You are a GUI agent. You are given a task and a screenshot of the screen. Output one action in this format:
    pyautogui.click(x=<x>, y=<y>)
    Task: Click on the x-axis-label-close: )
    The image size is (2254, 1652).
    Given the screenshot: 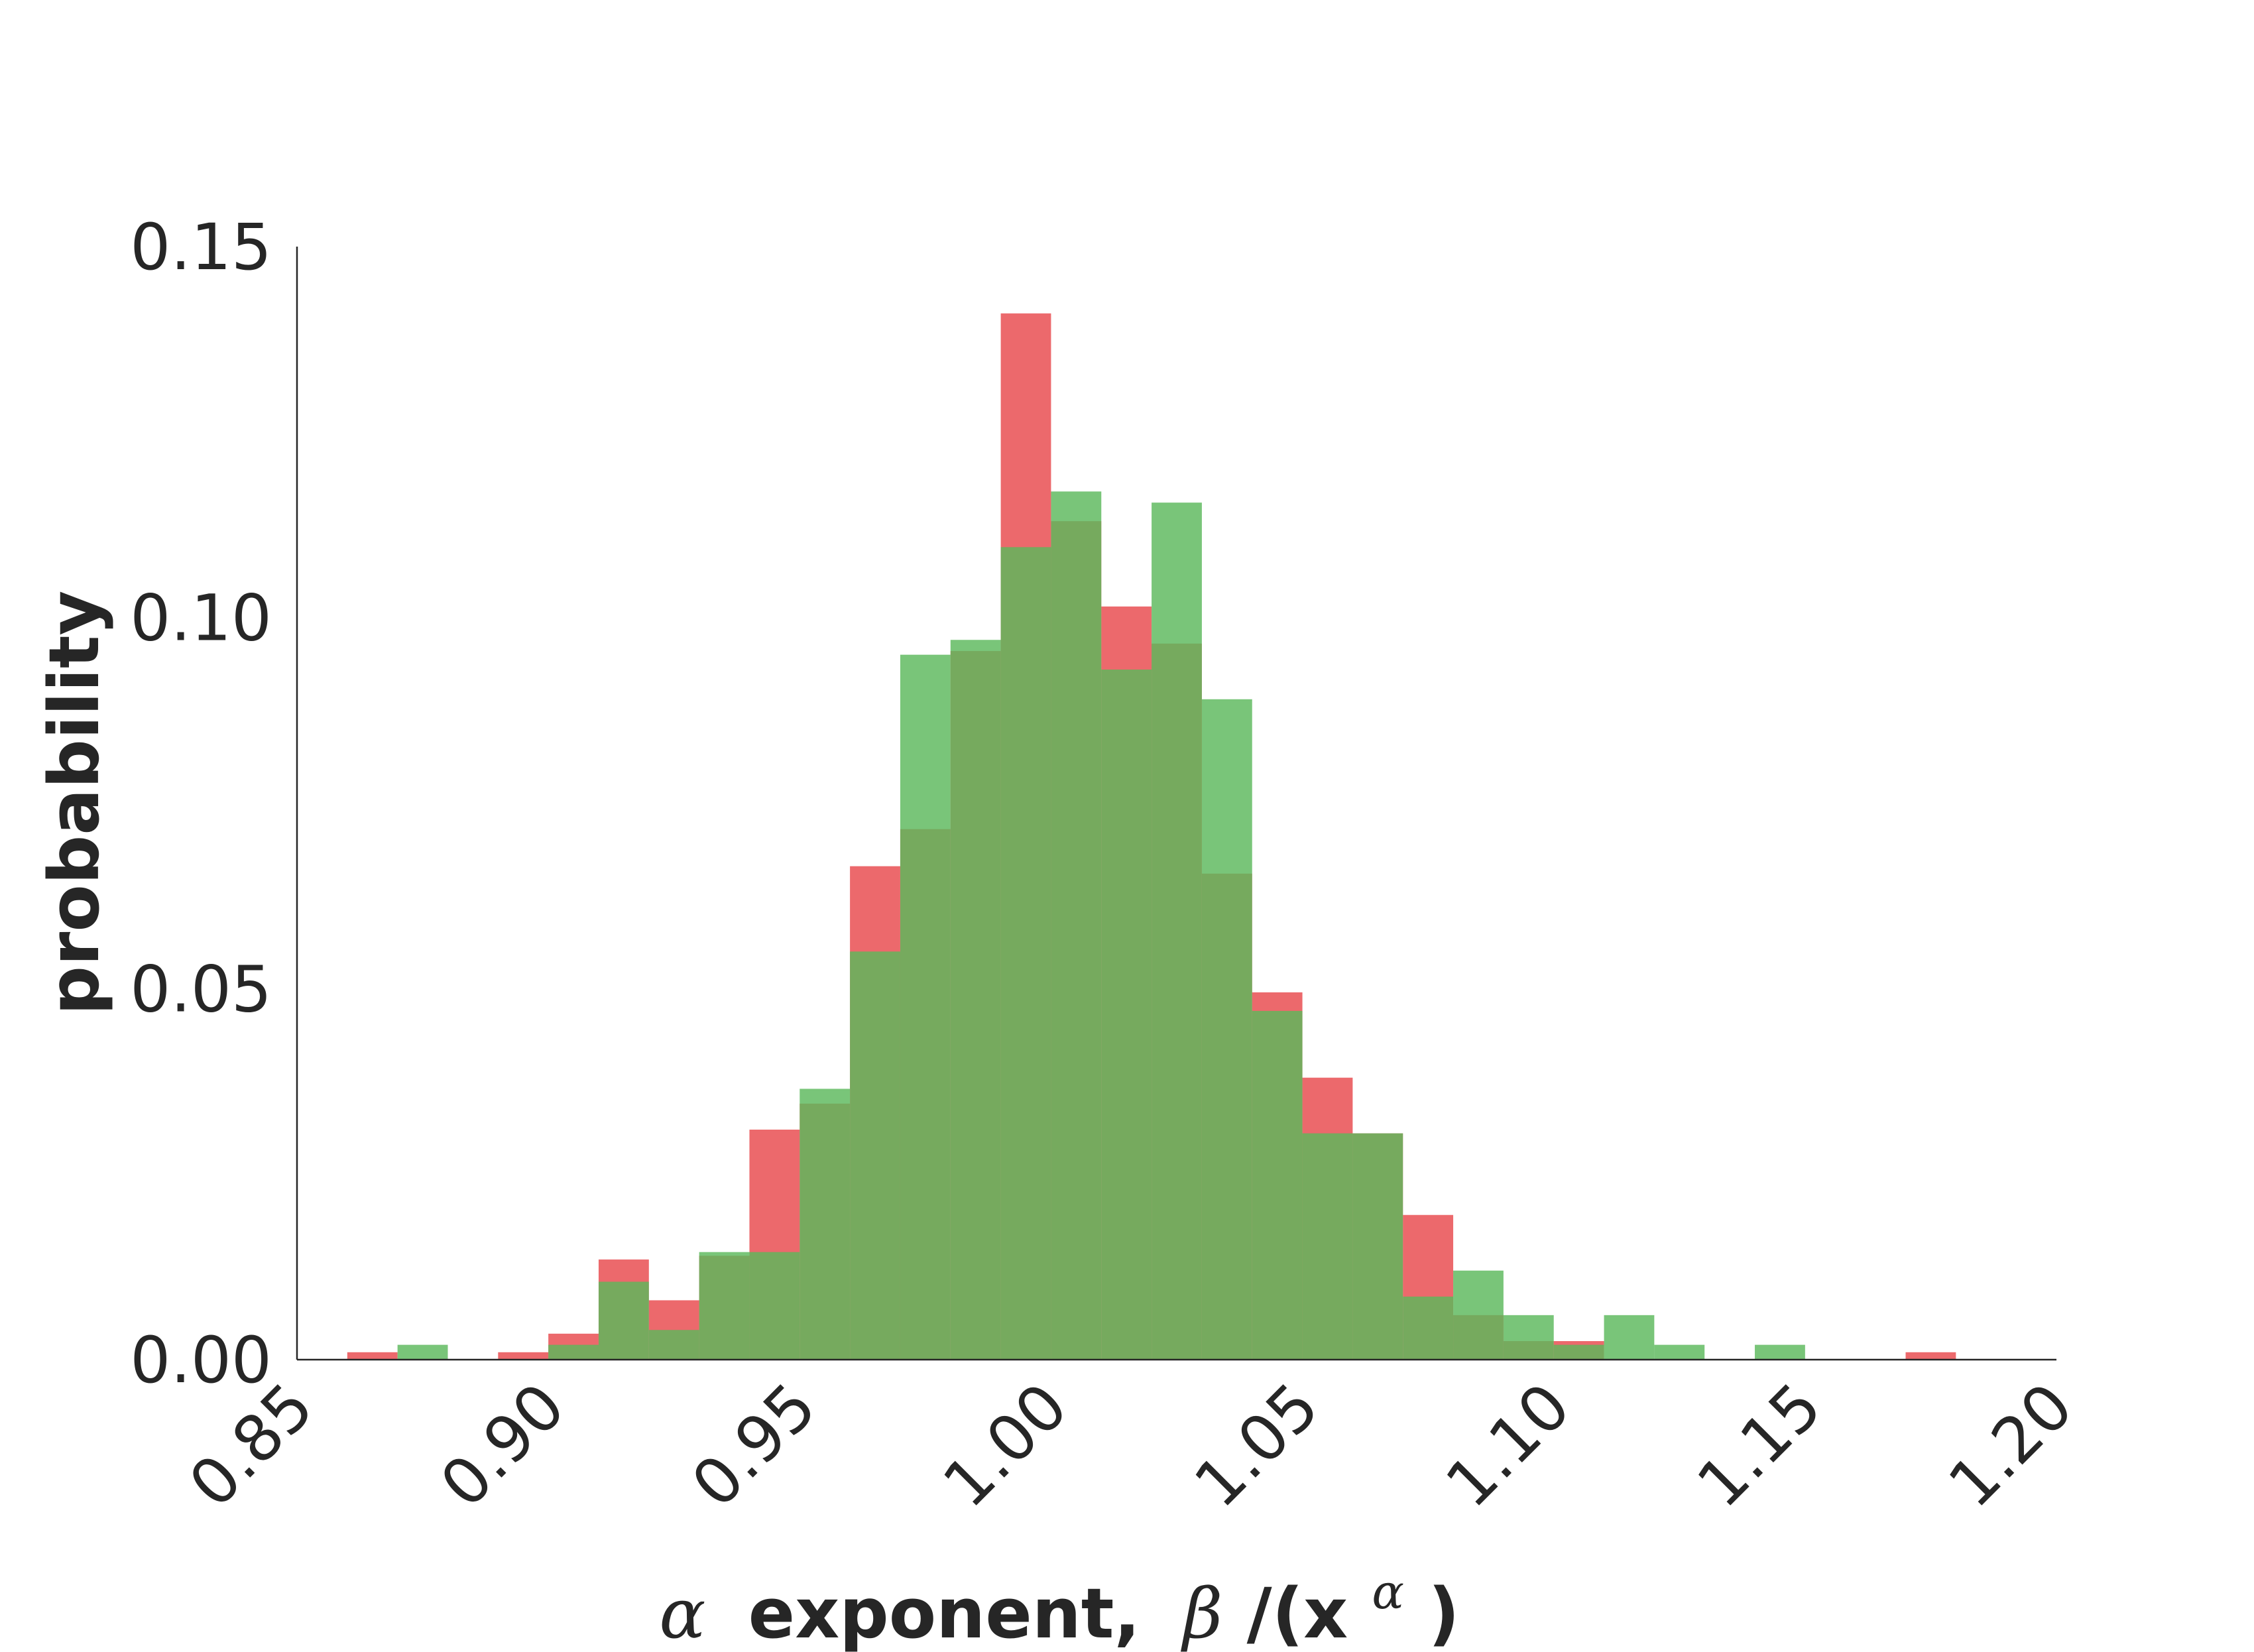 What is the action you would take?
    pyautogui.click(x=1444, y=1612)
    